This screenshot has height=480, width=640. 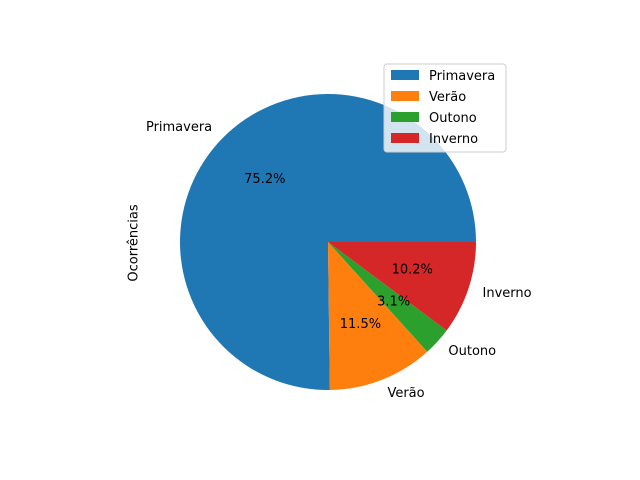 I want to click on legend-swatch-primavera, so click(x=405, y=75).